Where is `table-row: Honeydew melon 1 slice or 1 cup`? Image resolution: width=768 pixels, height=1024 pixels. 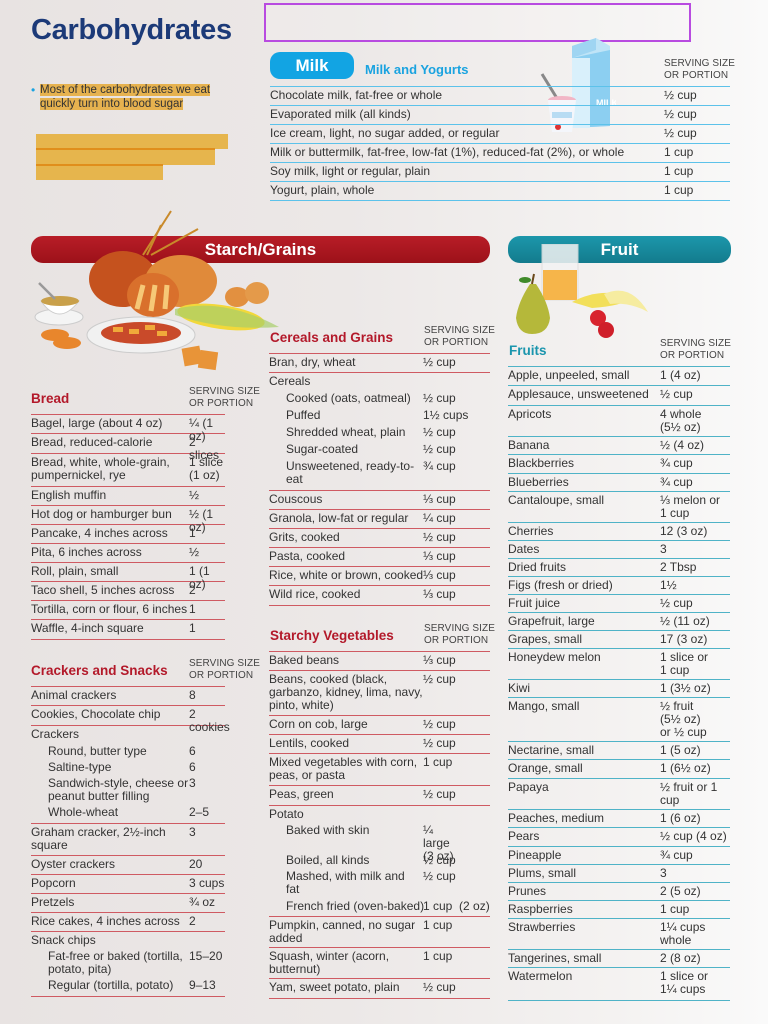 table-row: Honeydew melon 1 slice or 1 cup is located at coordinates (619, 664).